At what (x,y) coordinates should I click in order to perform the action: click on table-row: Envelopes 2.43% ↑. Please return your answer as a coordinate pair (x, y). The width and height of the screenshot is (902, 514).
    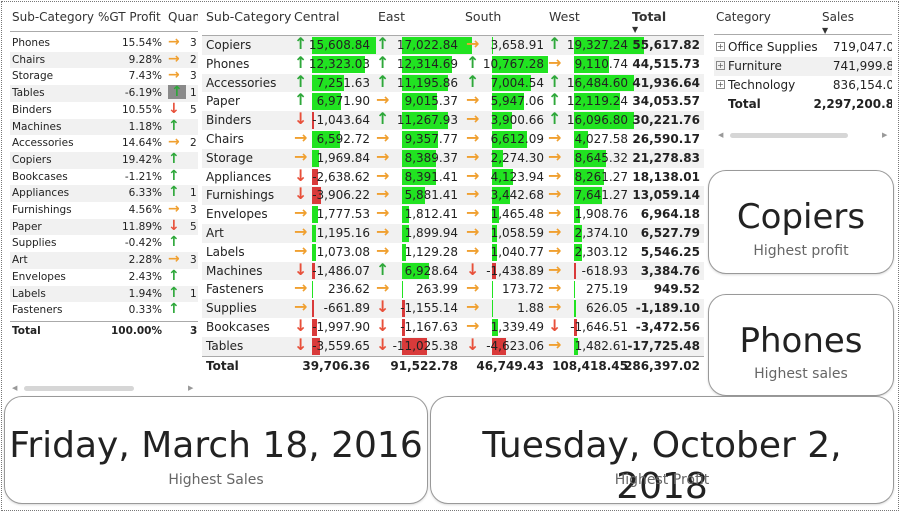
    Looking at the image, I should click on (104, 277).